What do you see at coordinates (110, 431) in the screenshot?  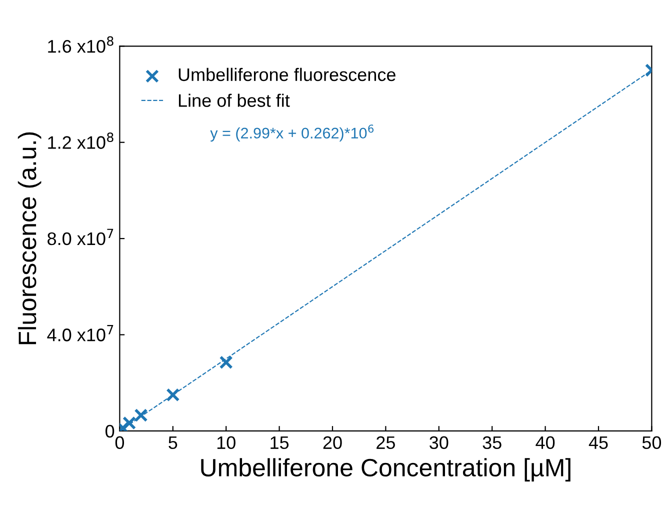 I see `y-tick-label: 0` at bounding box center [110, 431].